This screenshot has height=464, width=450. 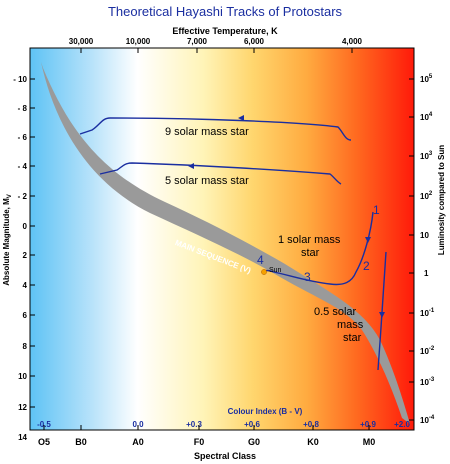 What do you see at coordinates (22, 376) in the screenshot?
I see `left-tick-11: 10` at bounding box center [22, 376].